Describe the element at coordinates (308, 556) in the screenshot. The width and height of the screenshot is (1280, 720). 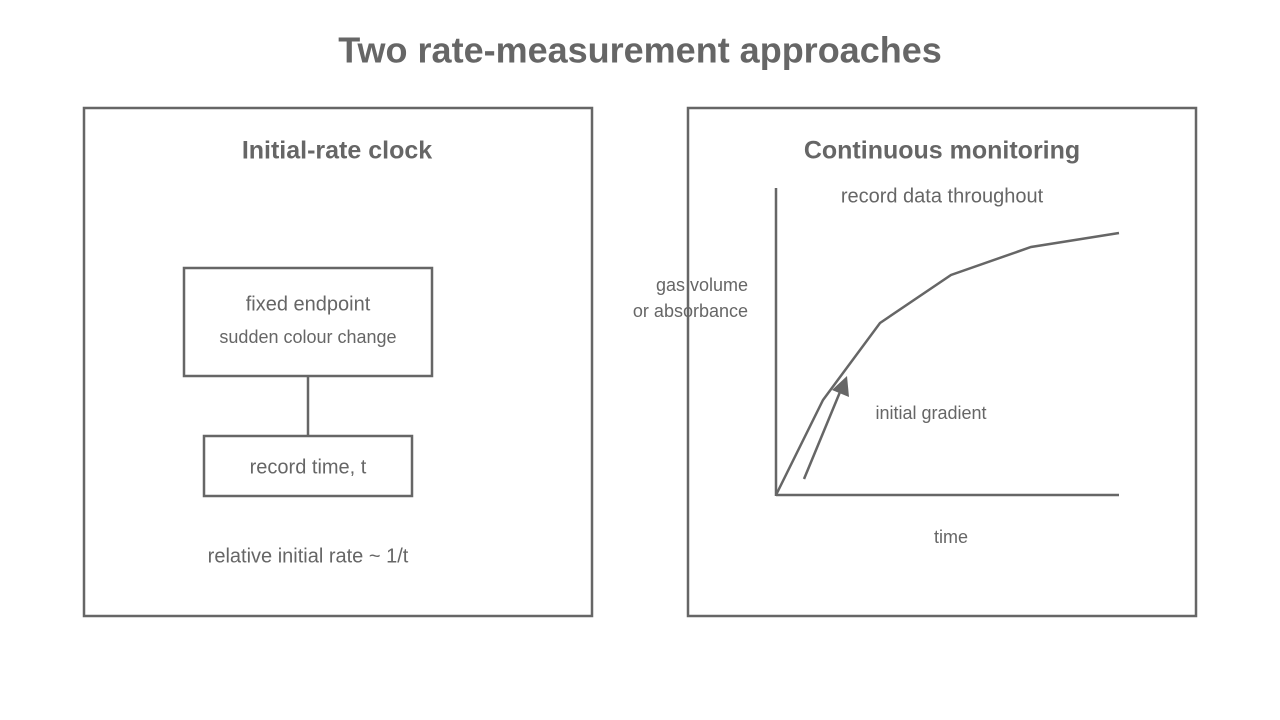
I see `note: relative initial rate ~ 1/t` at that location.